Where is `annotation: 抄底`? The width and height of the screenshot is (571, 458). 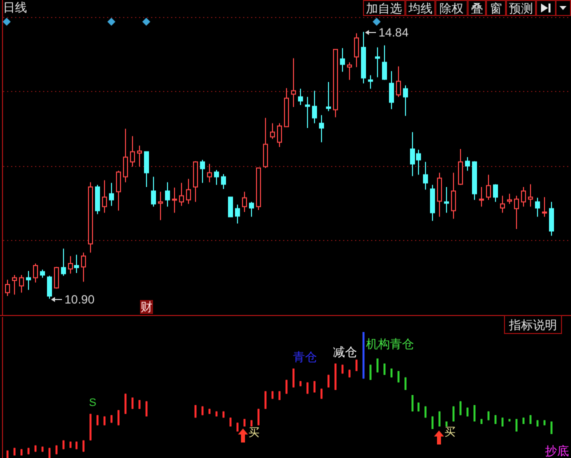
annotation: 抄底 is located at coordinates (557, 451).